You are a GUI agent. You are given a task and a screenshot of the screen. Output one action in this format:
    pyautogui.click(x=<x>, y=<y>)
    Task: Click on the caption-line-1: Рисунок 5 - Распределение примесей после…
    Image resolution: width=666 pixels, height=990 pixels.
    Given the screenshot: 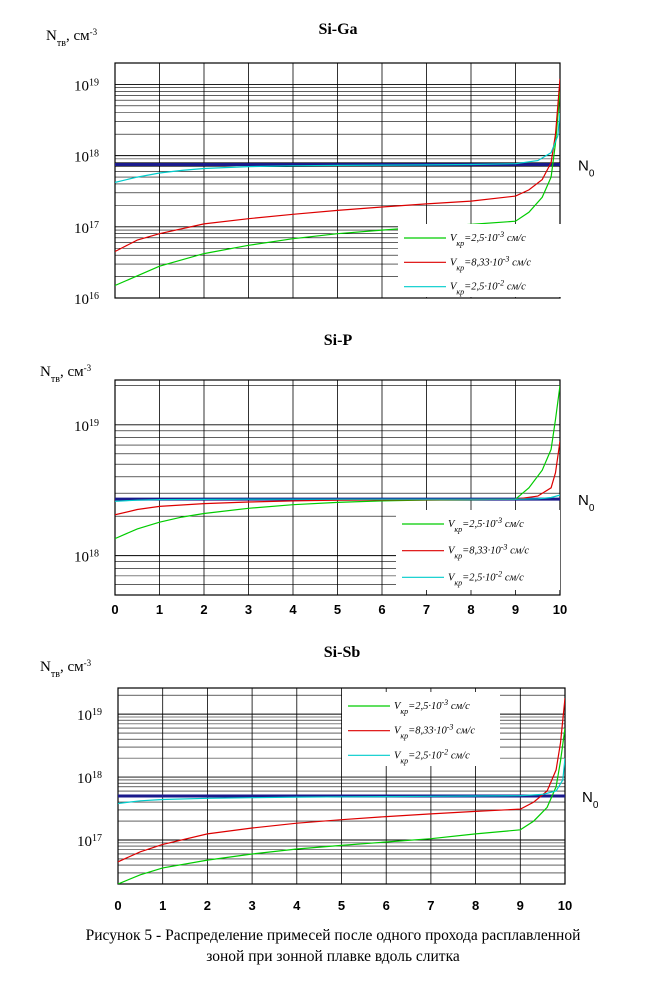 What is the action you would take?
    pyautogui.click(x=333, y=935)
    